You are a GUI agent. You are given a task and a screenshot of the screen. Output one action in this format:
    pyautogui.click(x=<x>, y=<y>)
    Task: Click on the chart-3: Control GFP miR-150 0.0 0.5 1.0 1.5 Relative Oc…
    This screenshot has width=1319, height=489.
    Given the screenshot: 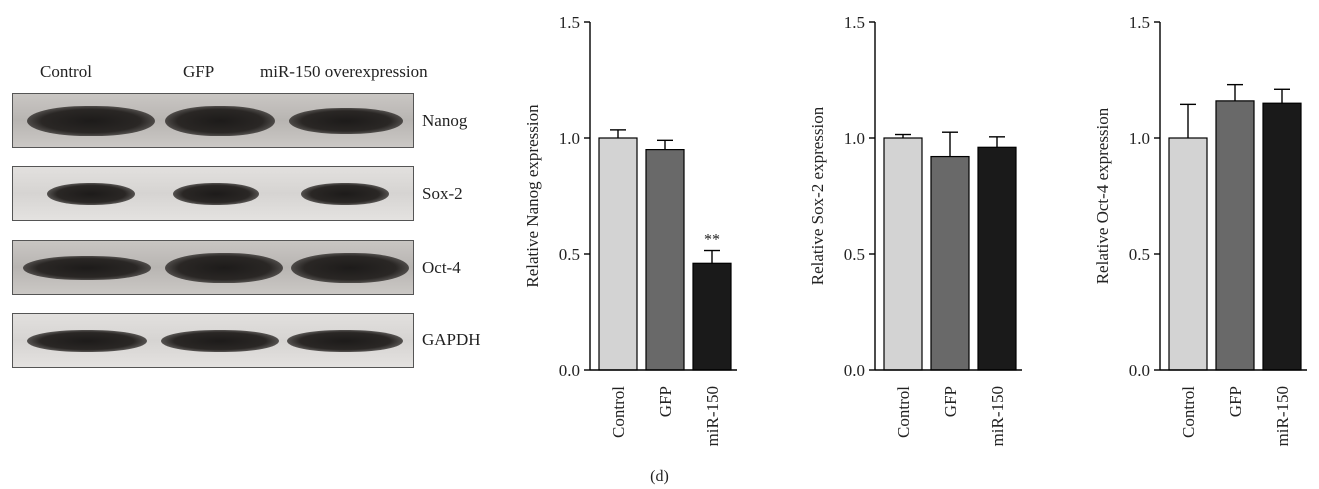 What is the action you would take?
    pyautogui.click(x=1200, y=229)
    